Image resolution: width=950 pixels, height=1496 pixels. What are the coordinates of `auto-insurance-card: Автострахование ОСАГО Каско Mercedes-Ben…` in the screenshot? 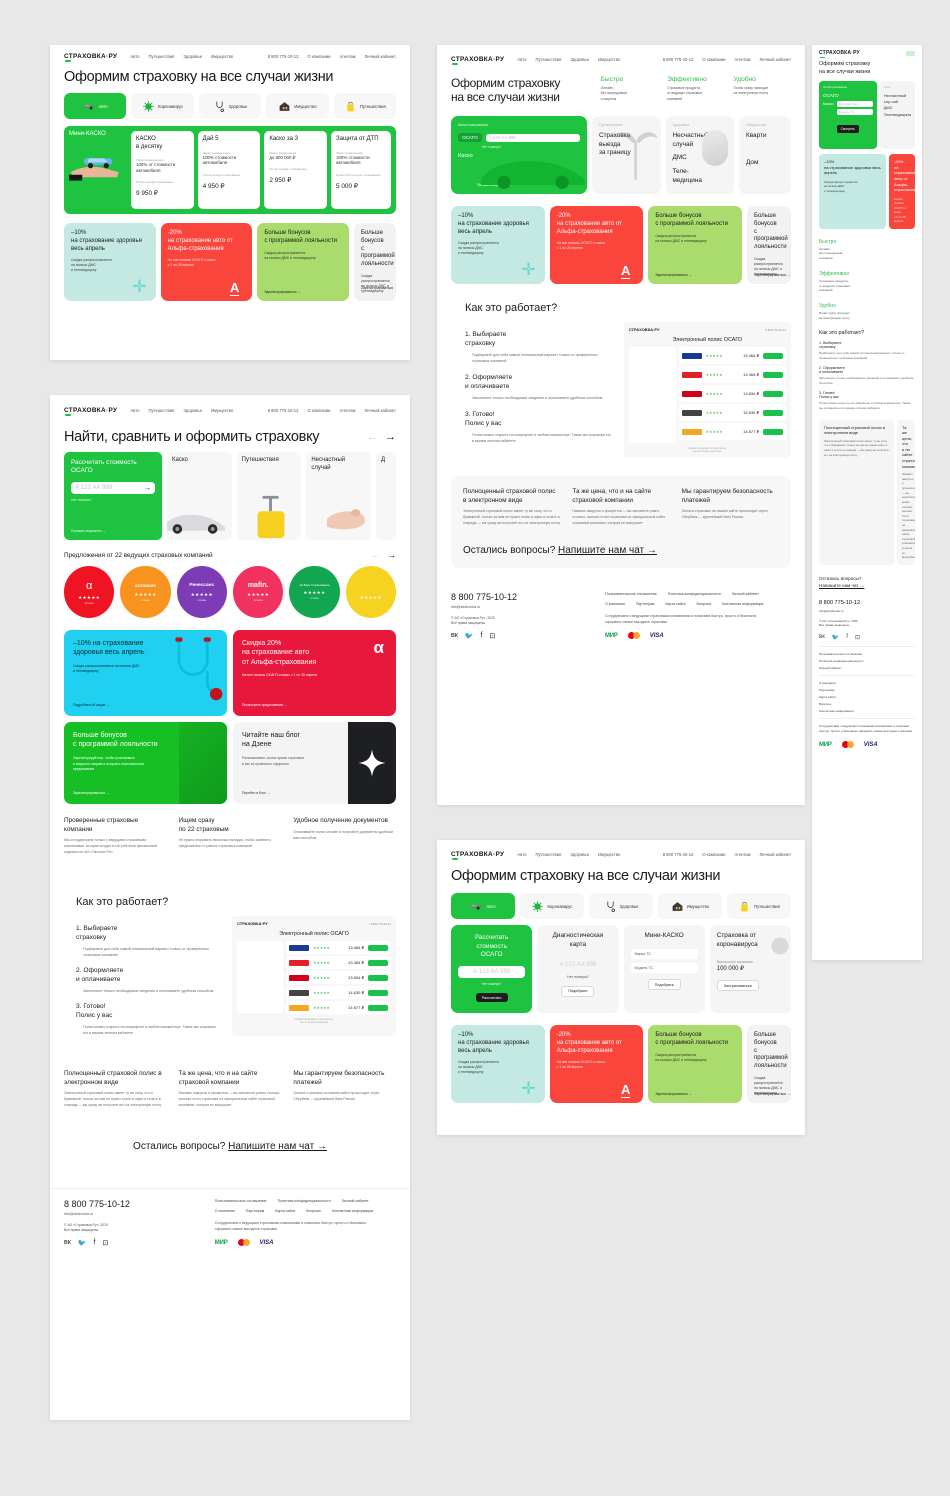 It's located at (848, 115).